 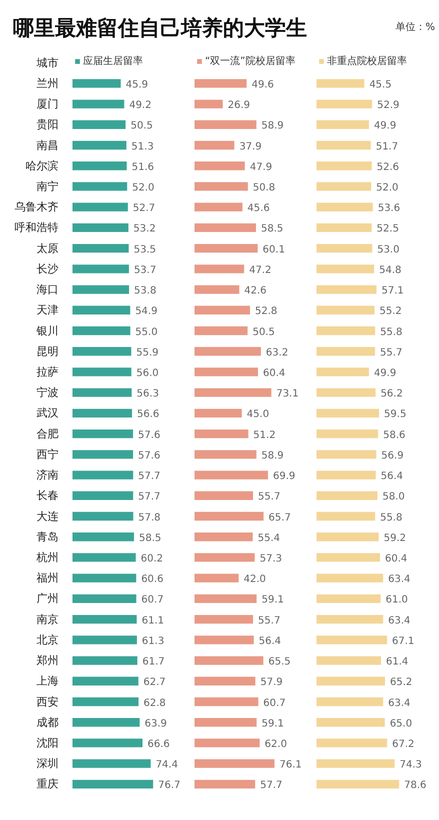 What do you see at coordinates (388, 250) in the screenshot?
I see `data-label: 53.0` at bounding box center [388, 250].